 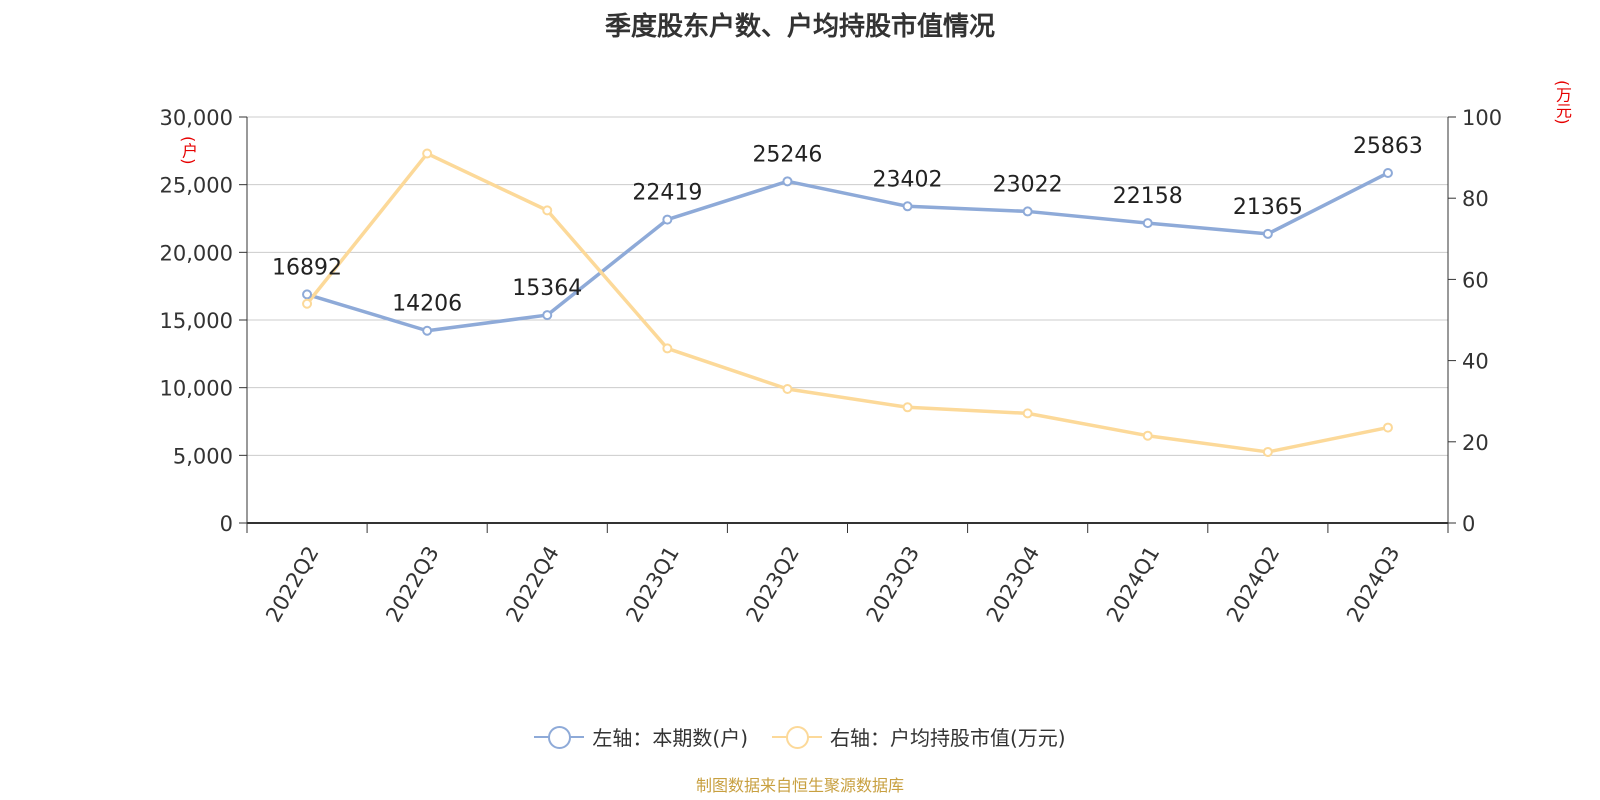 I want to click on legend-right-label: 右轴：户均持股市值(万元), so click(x=948, y=738).